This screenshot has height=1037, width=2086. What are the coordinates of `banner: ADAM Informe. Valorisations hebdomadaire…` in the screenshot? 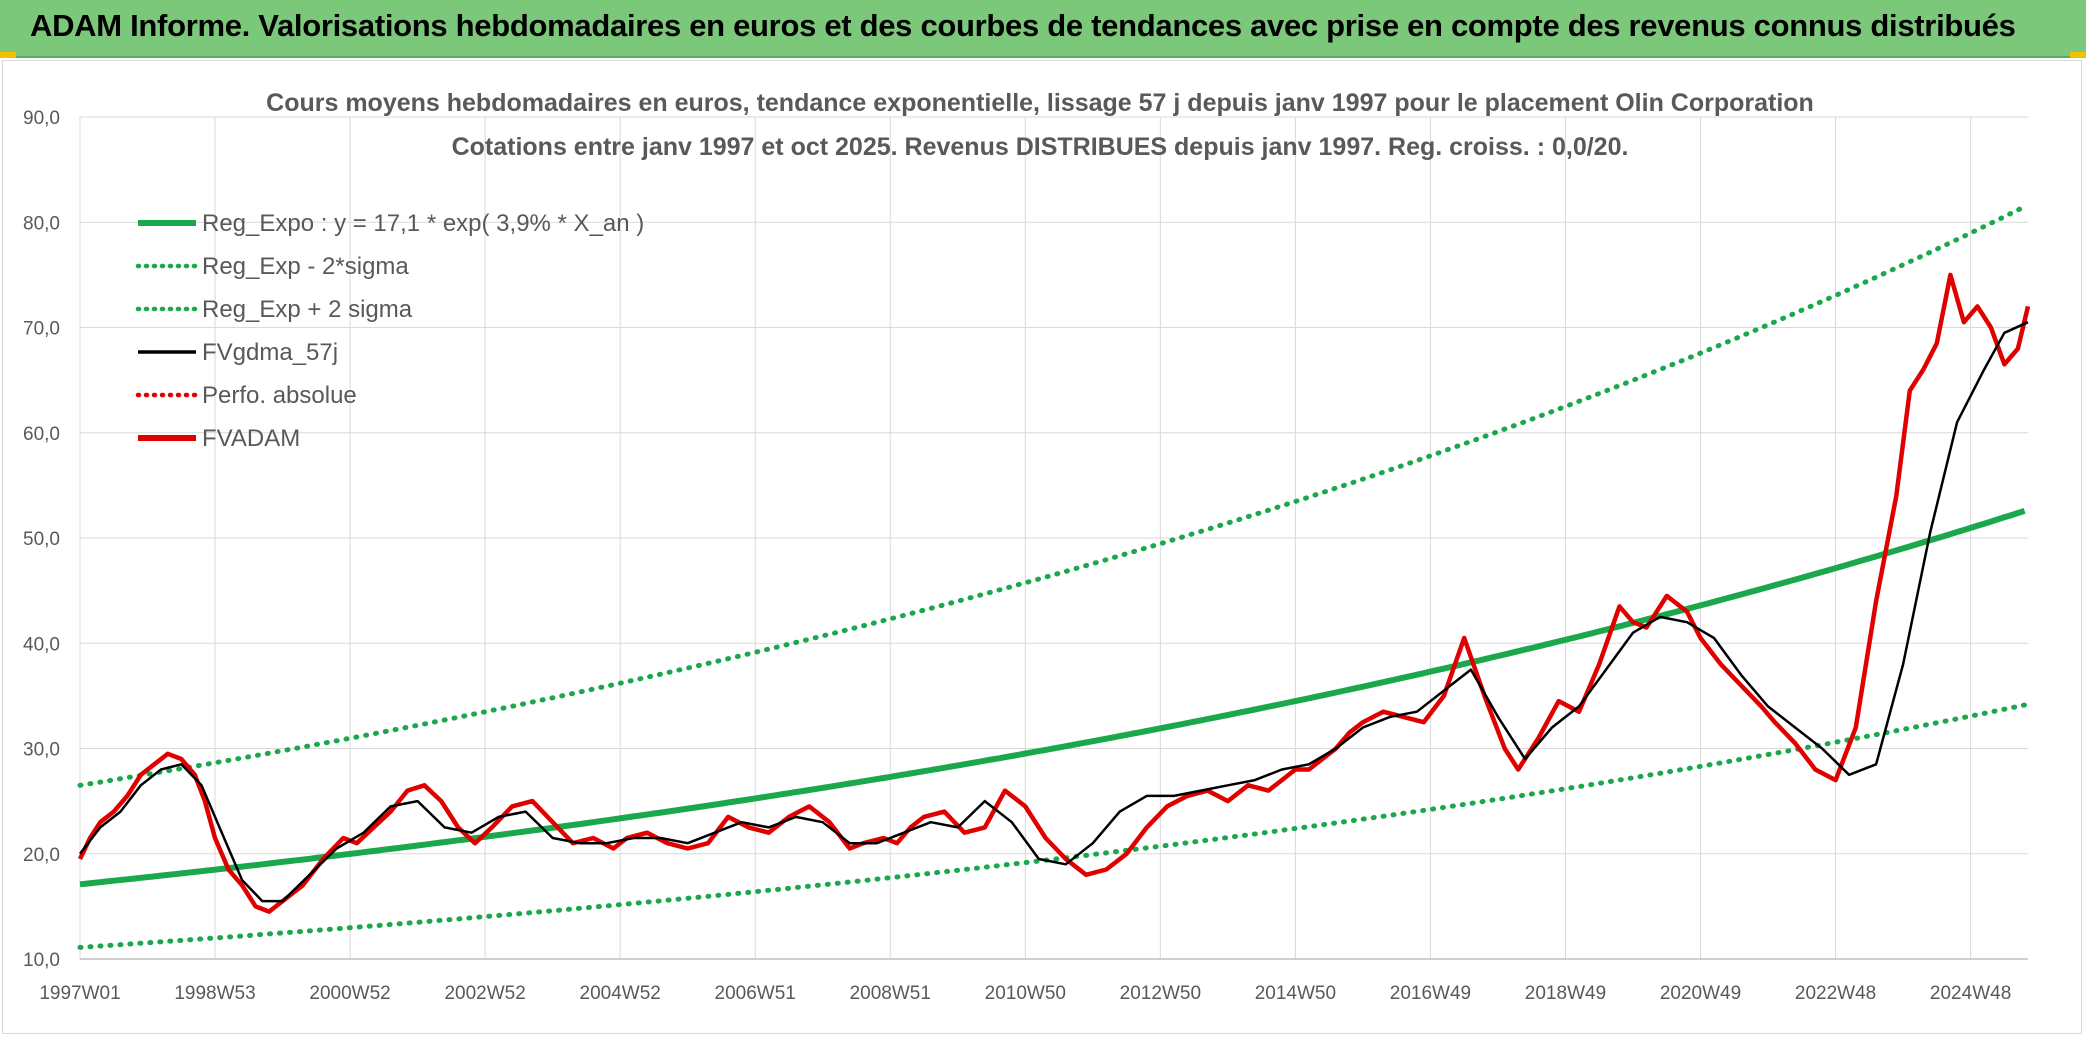 It's located at (1043, 29).